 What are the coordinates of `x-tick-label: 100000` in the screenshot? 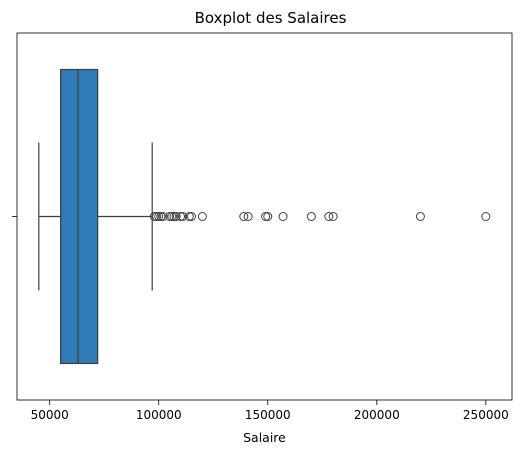 It's located at (159, 415).